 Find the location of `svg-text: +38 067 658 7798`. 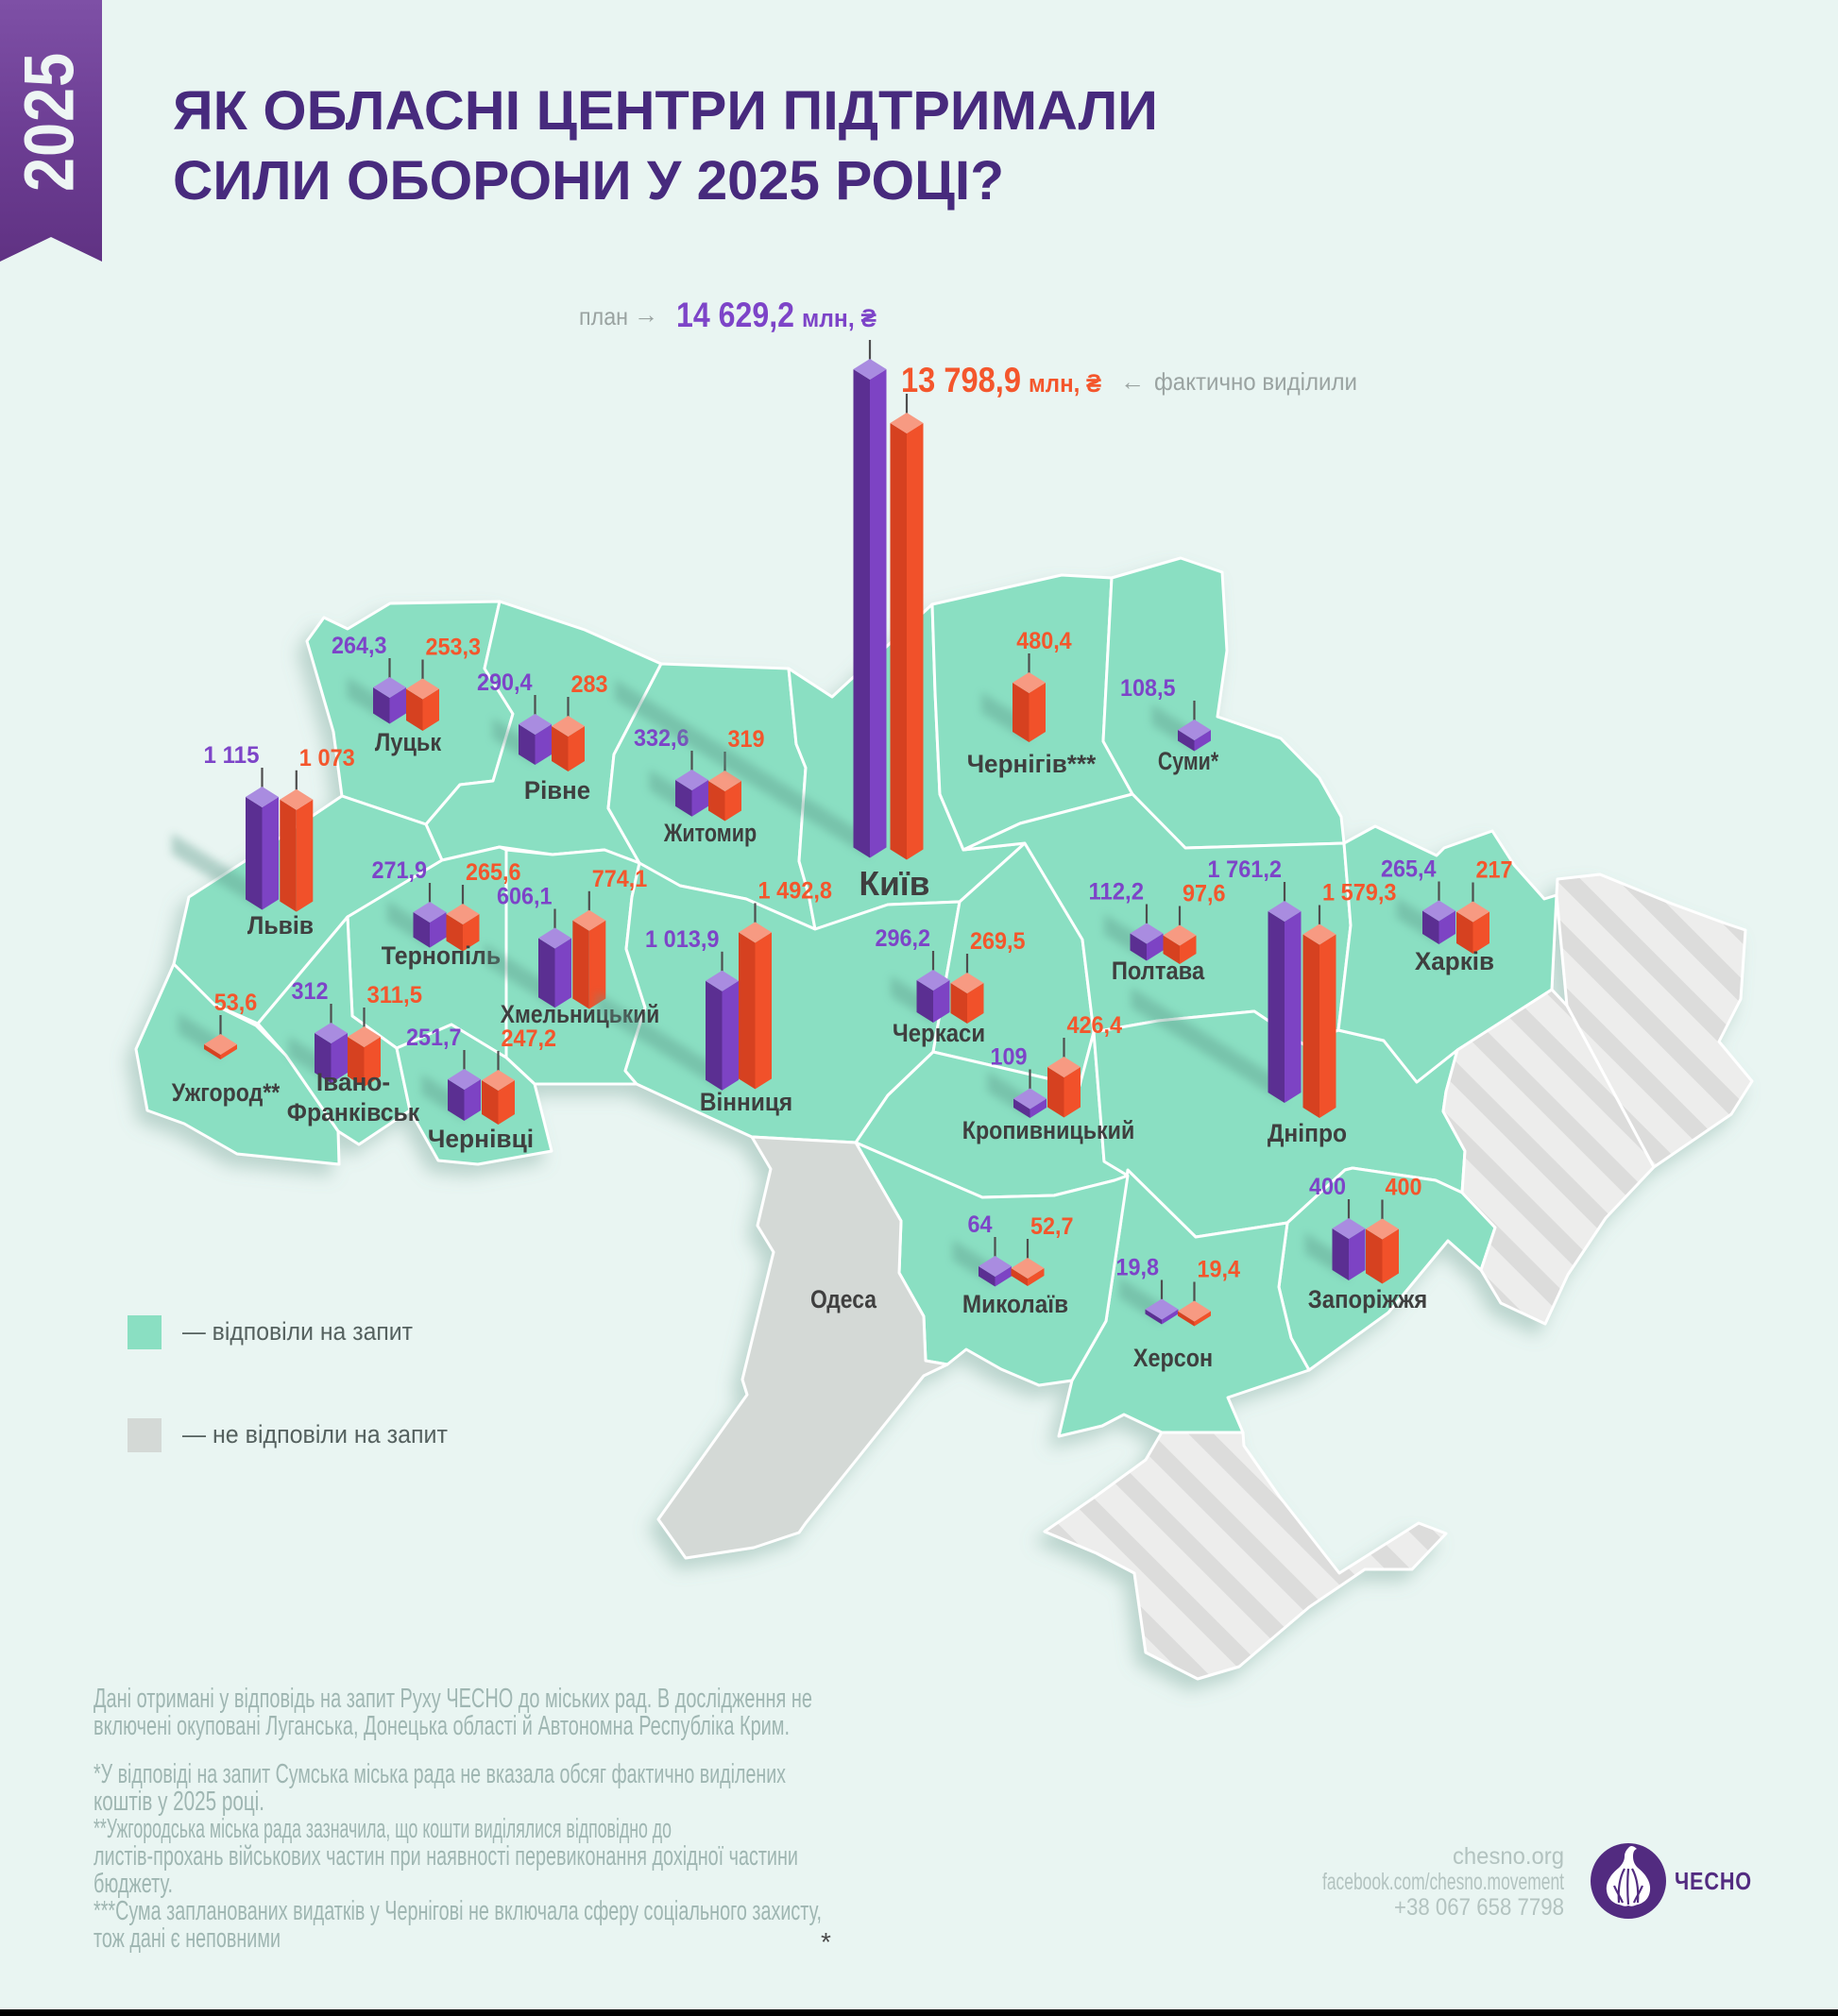

svg-text: +38 067 658 7798 is located at coordinates (1479, 1907).